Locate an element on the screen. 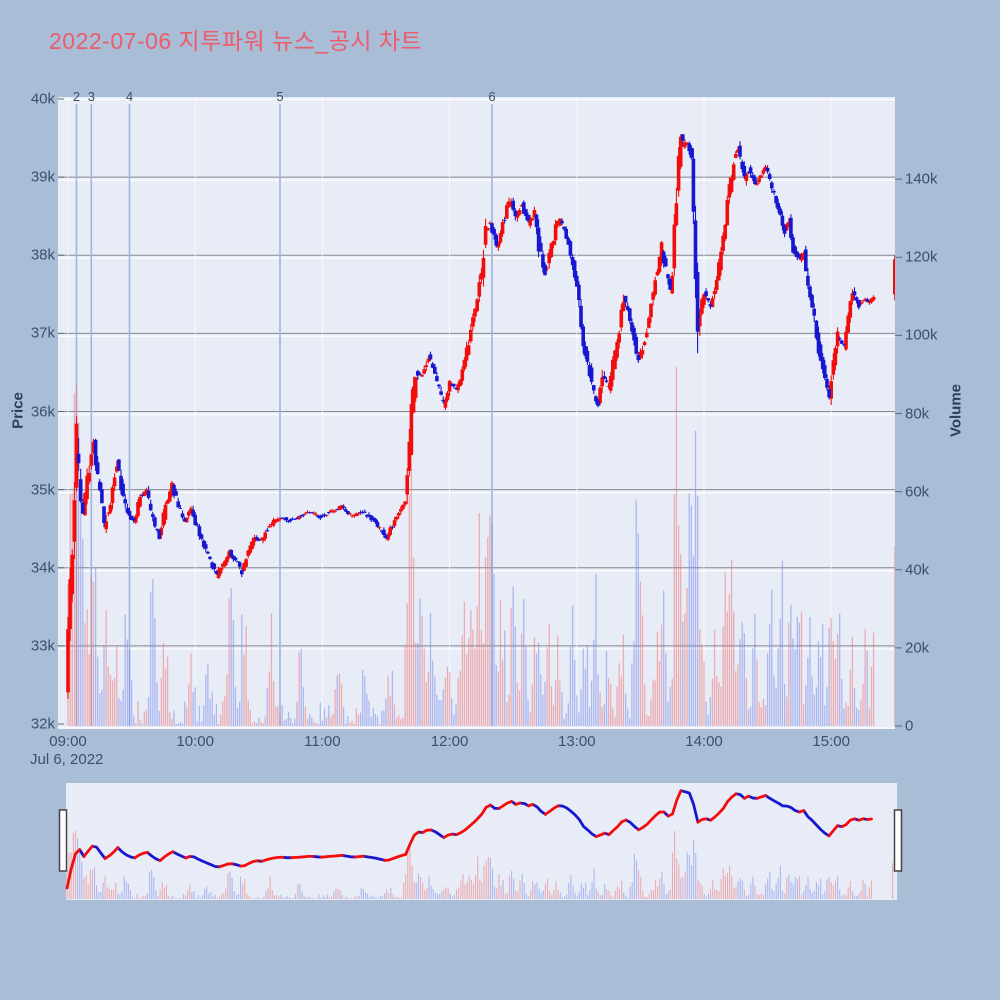 The height and width of the screenshot is (1000, 1000). rangeslider-right-handle is located at coordinates (898, 840).